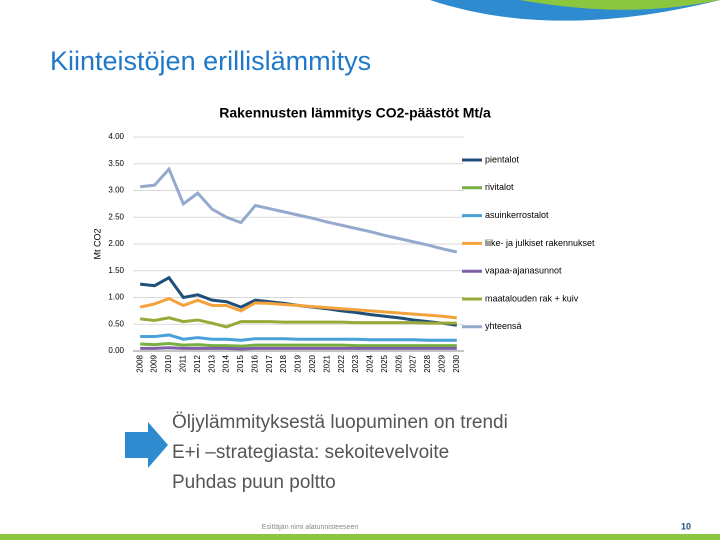 The image size is (720, 540). What do you see at coordinates (326, 363) in the screenshot?
I see `x-tick-label: 2021` at bounding box center [326, 363].